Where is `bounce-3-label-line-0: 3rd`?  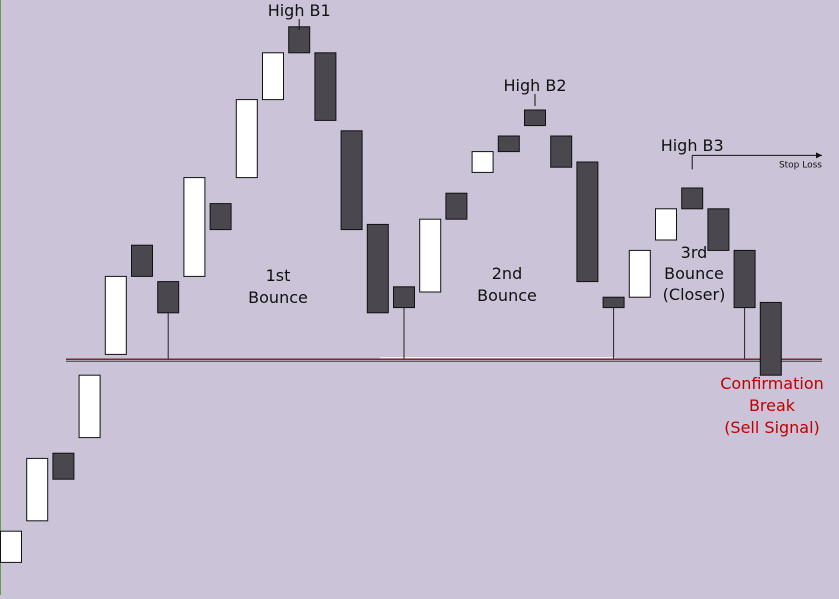
bounce-3-label-line-0: 3rd is located at coordinates (694, 252).